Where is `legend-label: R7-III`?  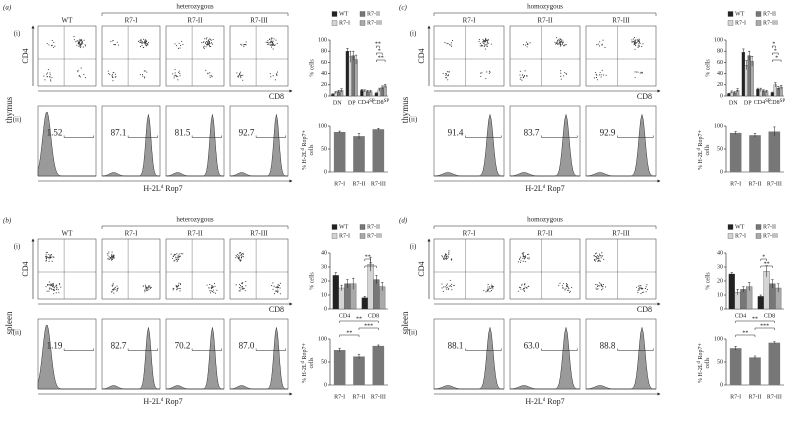 legend-label: R7-III is located at coordinates (374, 23).